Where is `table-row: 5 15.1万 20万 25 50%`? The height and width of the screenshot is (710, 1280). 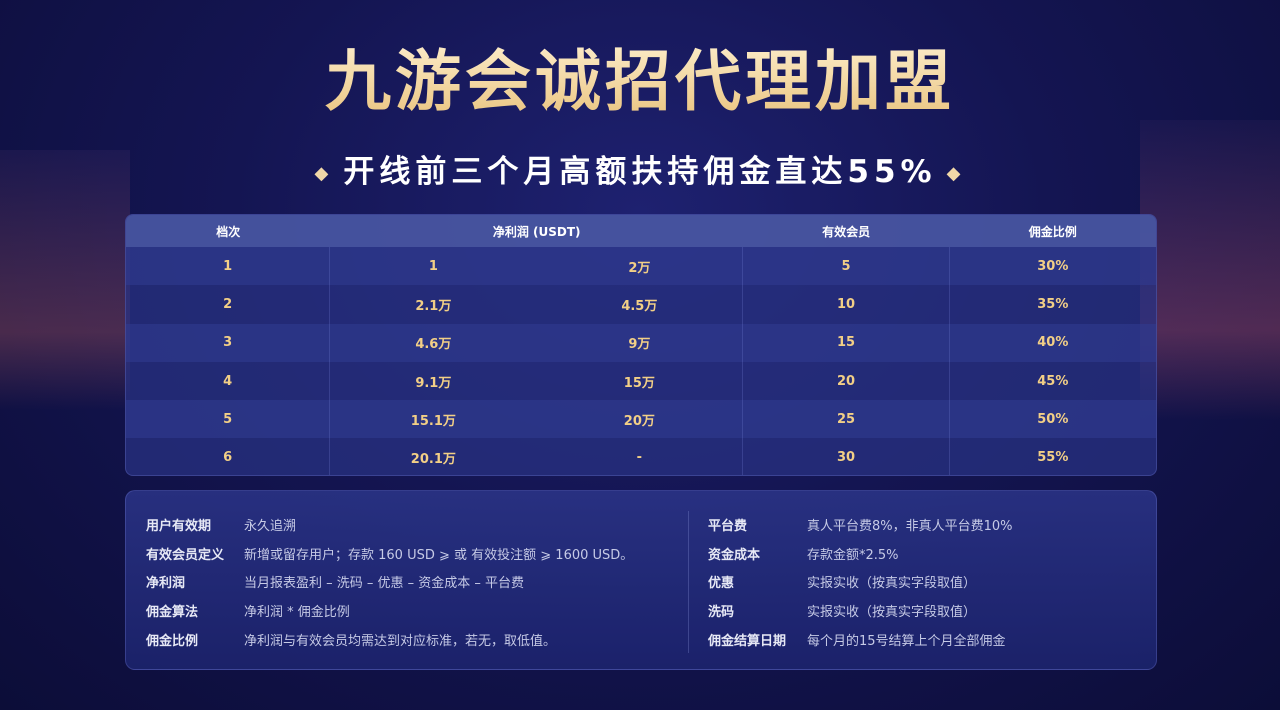
table-row: 5 15.1万 20万 25 50% is located at coordinates (641, 419).